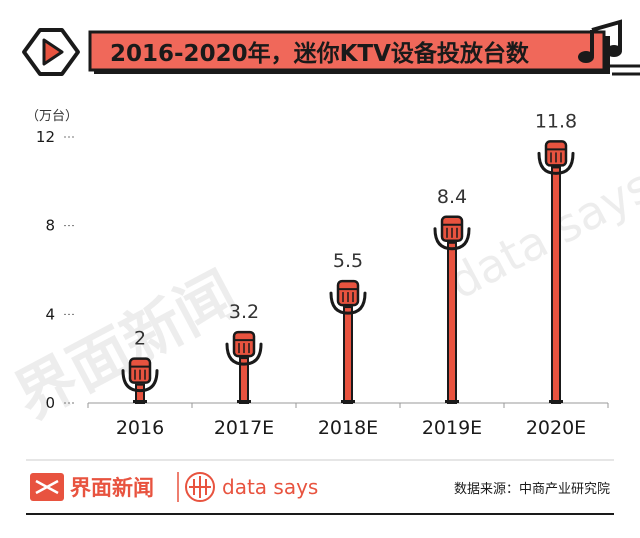 The height and width of the screenshot is (538, 640). I want to click on music-note-icon, so click(609, 47).